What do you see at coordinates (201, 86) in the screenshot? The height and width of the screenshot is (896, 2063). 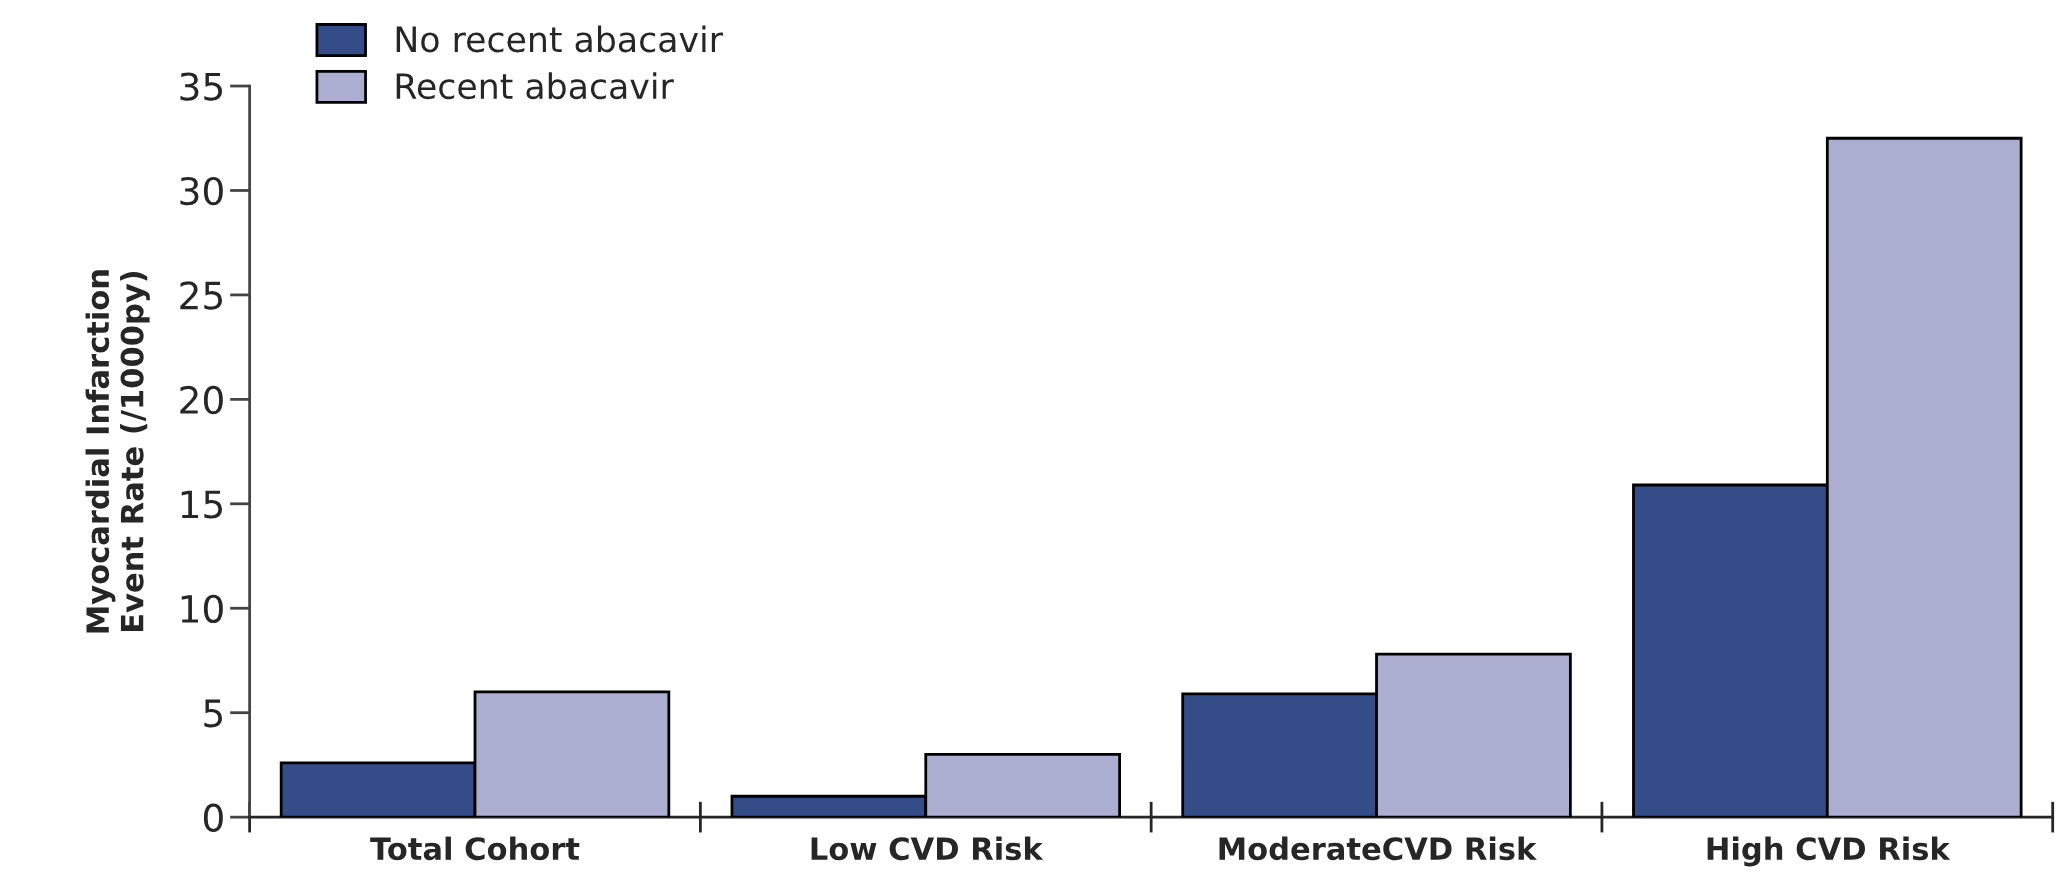 I see `y-tick-label: 35` at bounding box center [201, 86].